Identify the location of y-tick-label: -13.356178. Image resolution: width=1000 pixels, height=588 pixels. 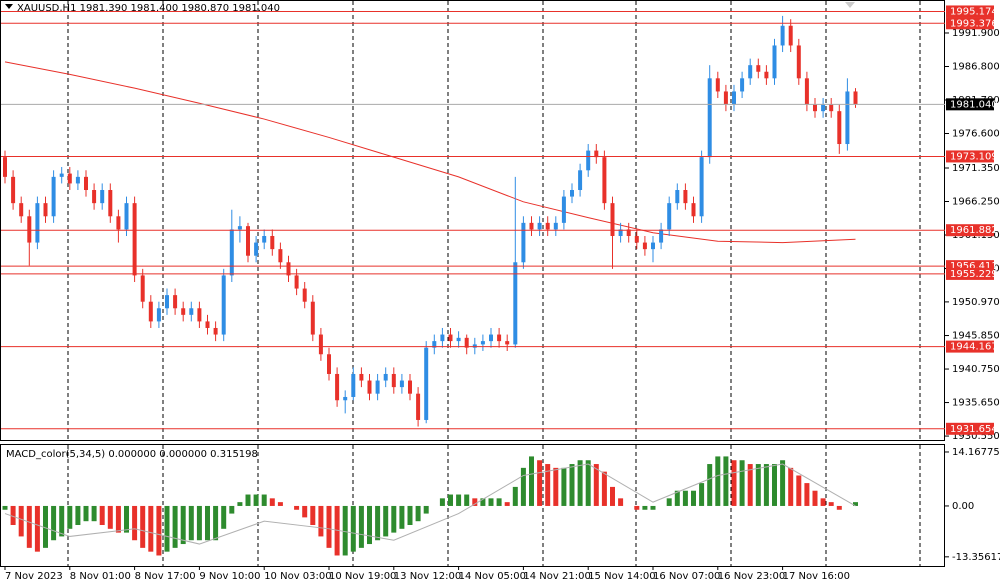
(976, 557).